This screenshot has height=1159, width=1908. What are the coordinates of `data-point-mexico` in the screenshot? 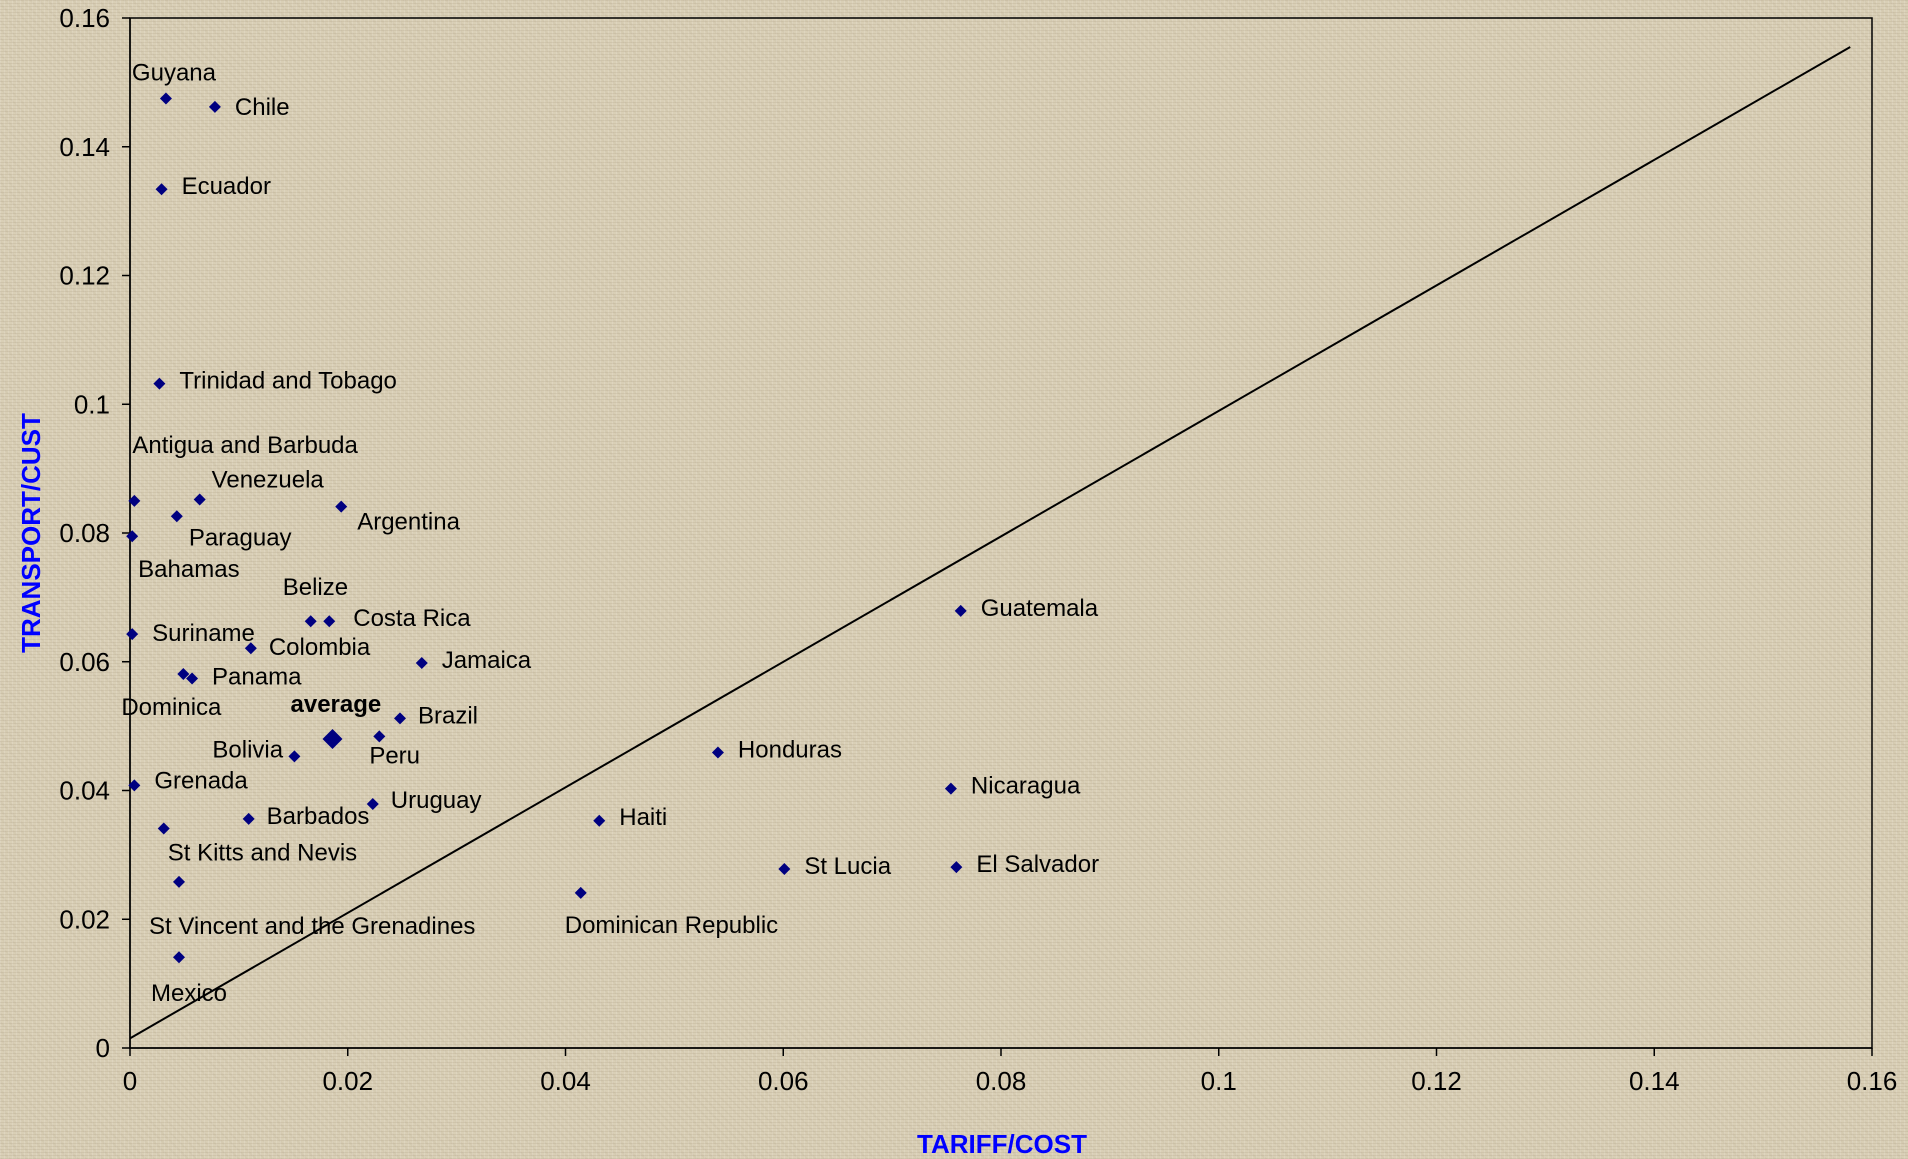 It's located at (178, 957).